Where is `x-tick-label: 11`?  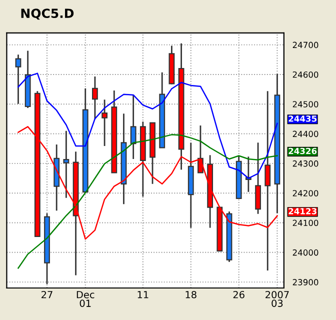
x-tick-label: 11 is located at coordinates (143, 294).